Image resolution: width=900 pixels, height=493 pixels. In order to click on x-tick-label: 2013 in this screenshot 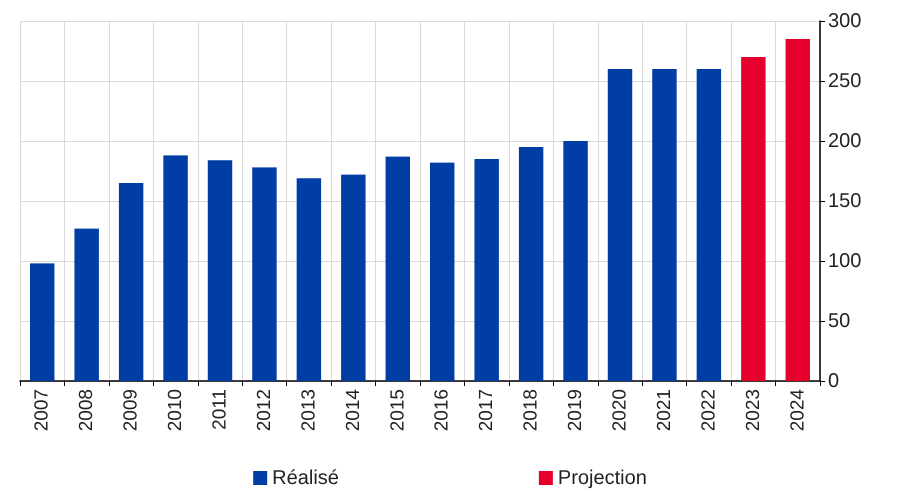, I will do `click(309, 410)`.